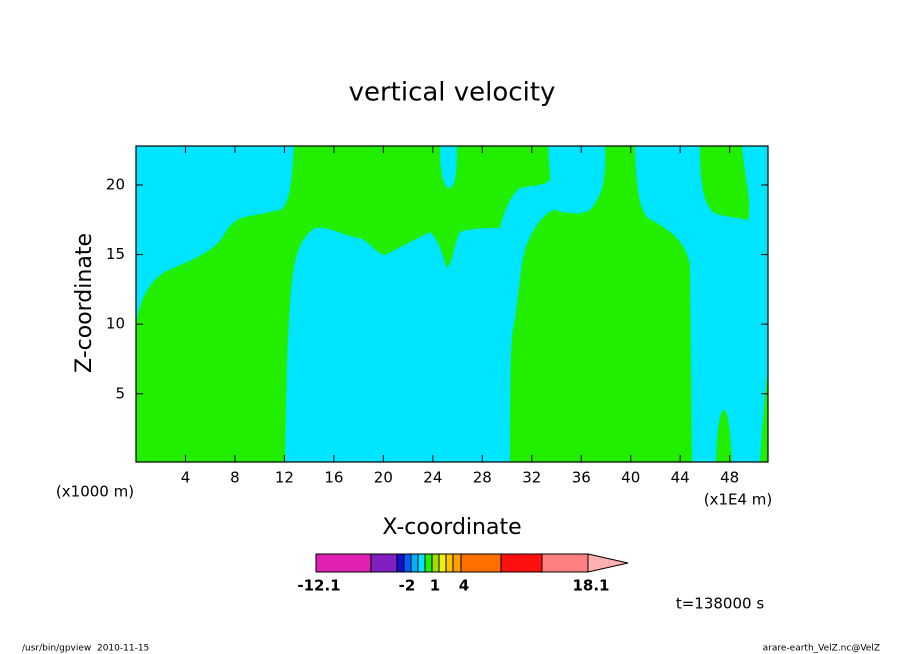 Image resolution: width=904 pixels, height=654 pixels. What do you see at coordinates (115, 184) in the screenshot?
I see `y-tick-label: 20` at bounding box center [115, 184].